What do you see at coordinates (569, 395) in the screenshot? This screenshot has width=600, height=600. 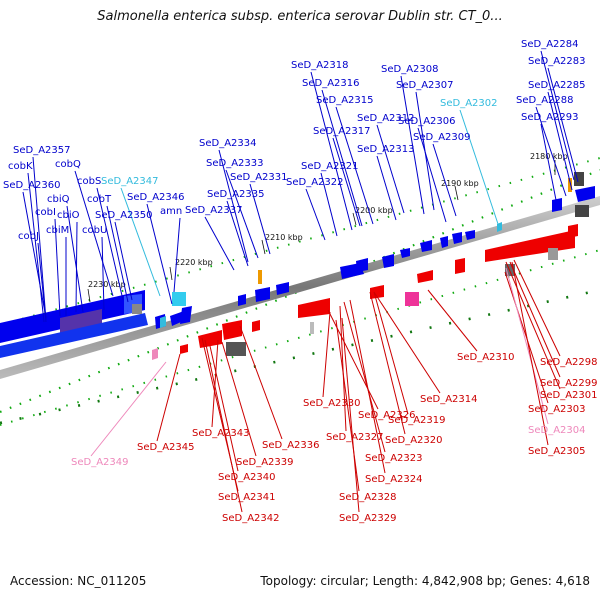 I see `lower-gene-label: SeD_A2301` at bounding box center [569, 395].